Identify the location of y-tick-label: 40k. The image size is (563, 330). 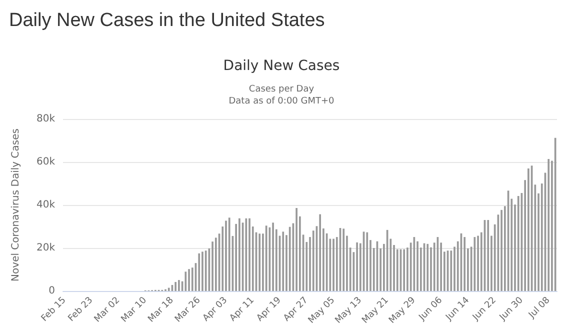
(46, 205).